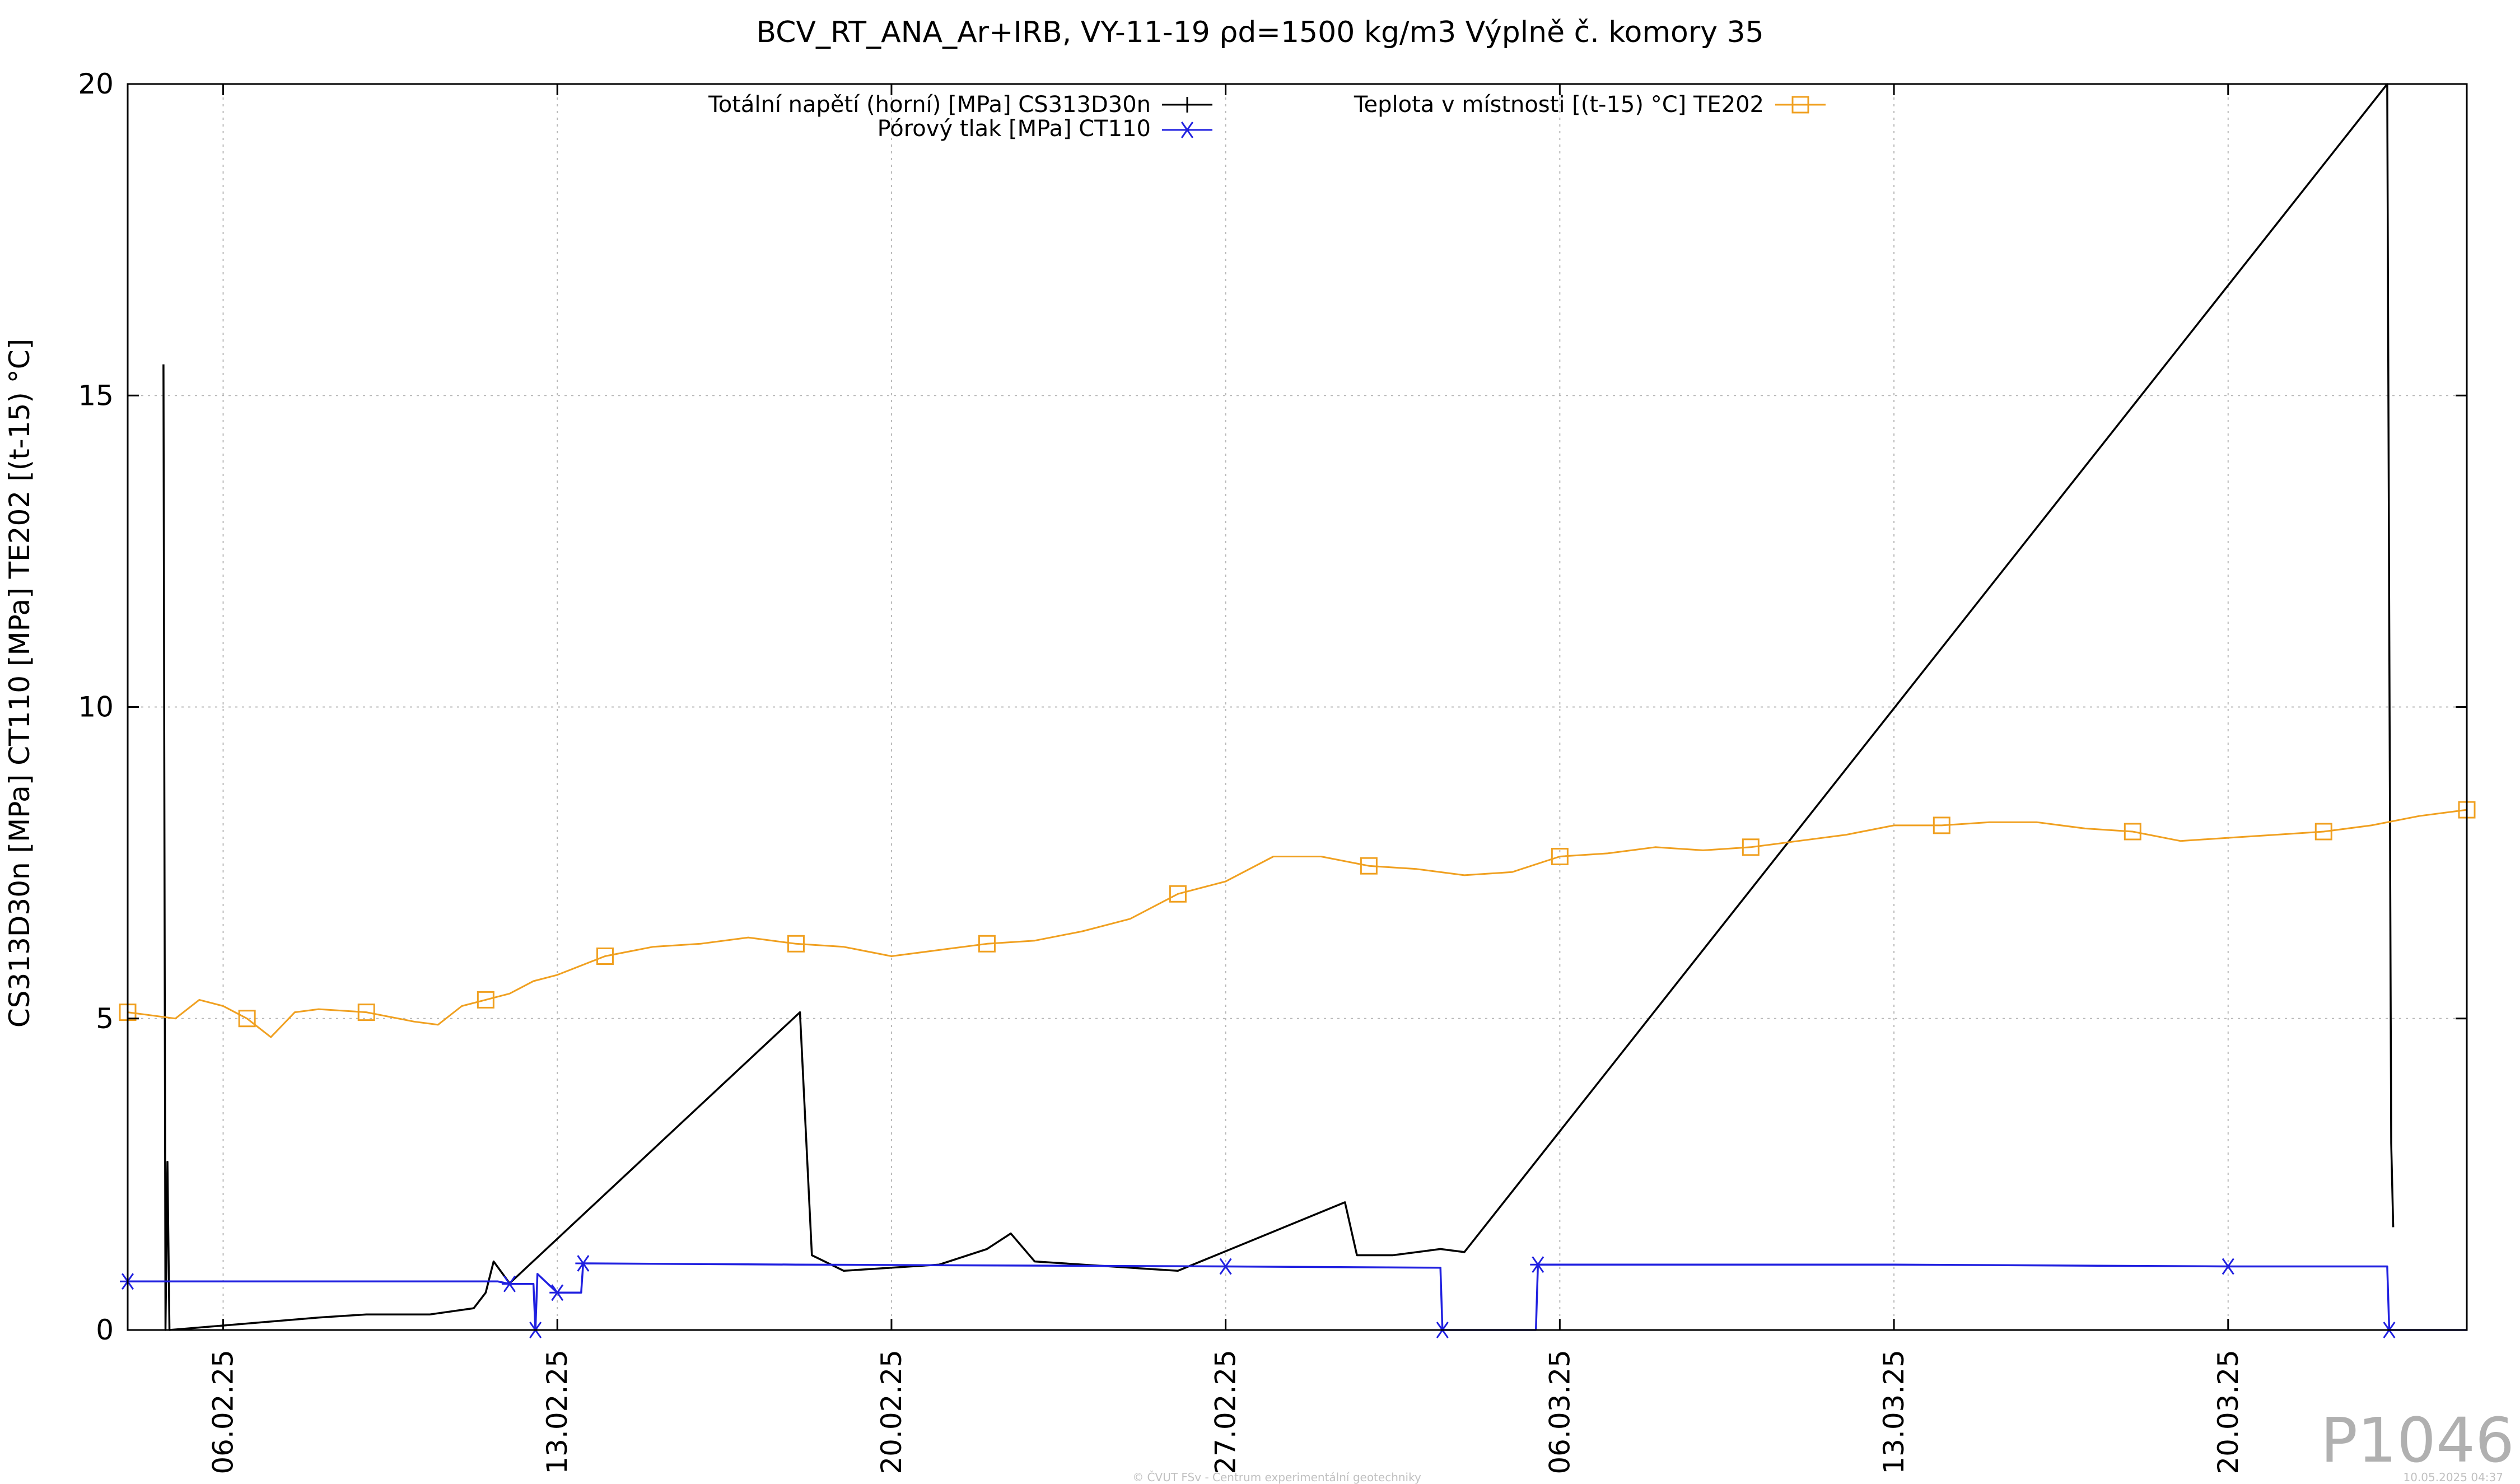  What do you see at coordinates (557, 1412) in the screenshot?
I see `x-tick-label: 13.02.25` at bounding box center [557, 1412].